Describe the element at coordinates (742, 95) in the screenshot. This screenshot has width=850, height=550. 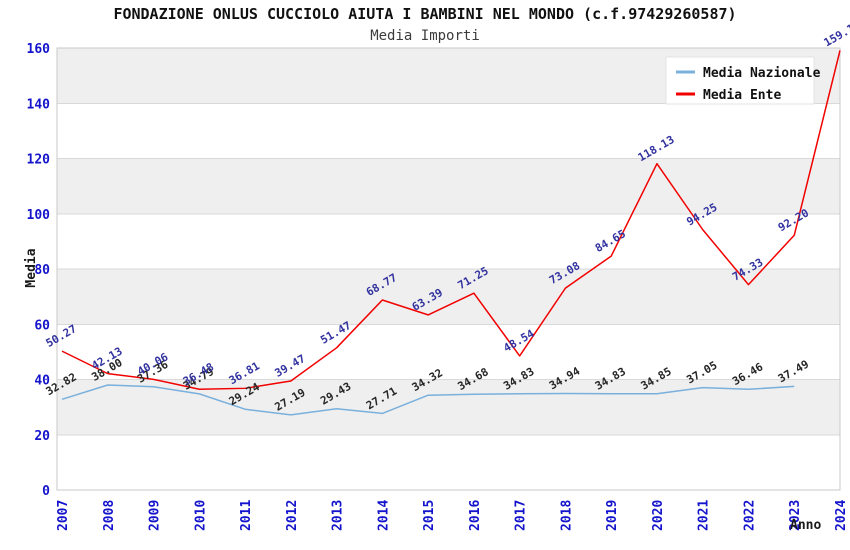
I see `legend-label-media-ente: Media Ente` at that location.